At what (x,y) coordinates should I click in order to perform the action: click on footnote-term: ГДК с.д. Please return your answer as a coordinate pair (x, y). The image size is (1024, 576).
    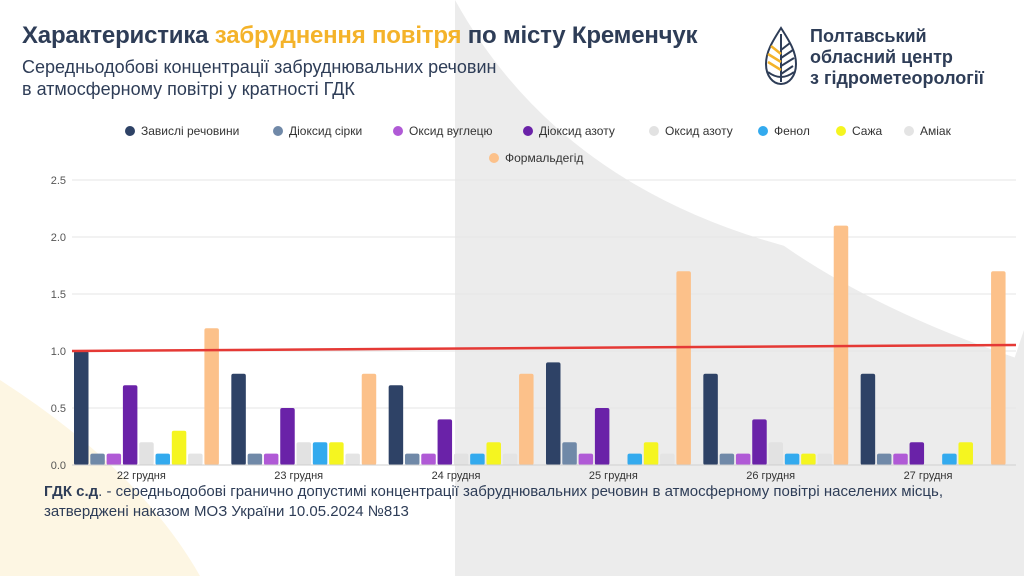
    Looking at the image, I should click on (71, 491).